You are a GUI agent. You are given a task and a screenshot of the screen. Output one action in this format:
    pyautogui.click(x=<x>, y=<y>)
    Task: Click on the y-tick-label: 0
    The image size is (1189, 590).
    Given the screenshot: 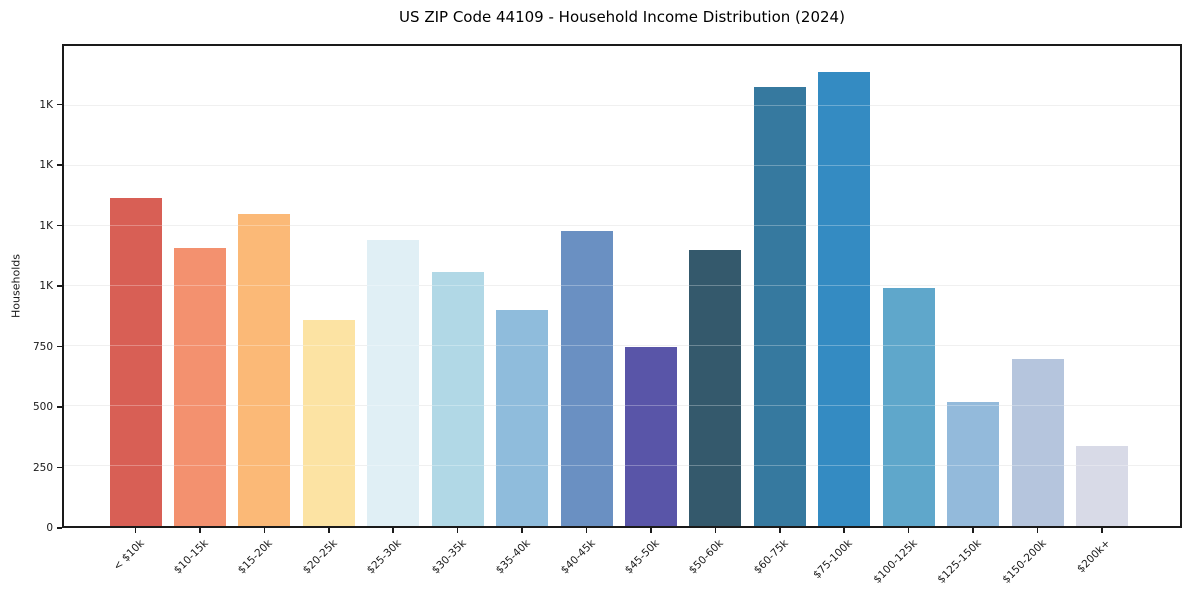 What is the action you would take?
    pyautogui.click(x=49, y=528)
    